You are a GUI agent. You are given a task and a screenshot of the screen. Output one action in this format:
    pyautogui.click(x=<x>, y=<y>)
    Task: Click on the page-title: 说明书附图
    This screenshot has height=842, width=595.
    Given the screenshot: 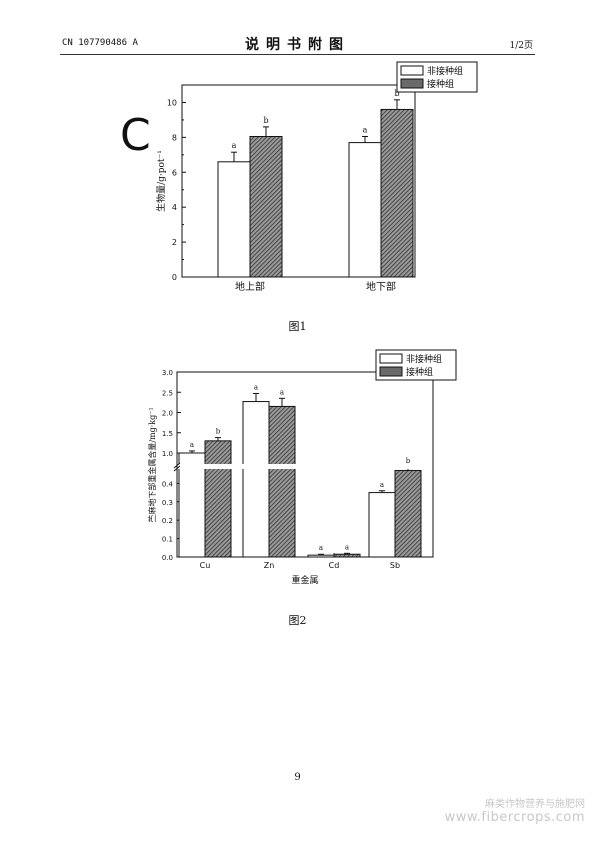 What is the action you would take?
    pyautogui.click(x=297, y=45)
    